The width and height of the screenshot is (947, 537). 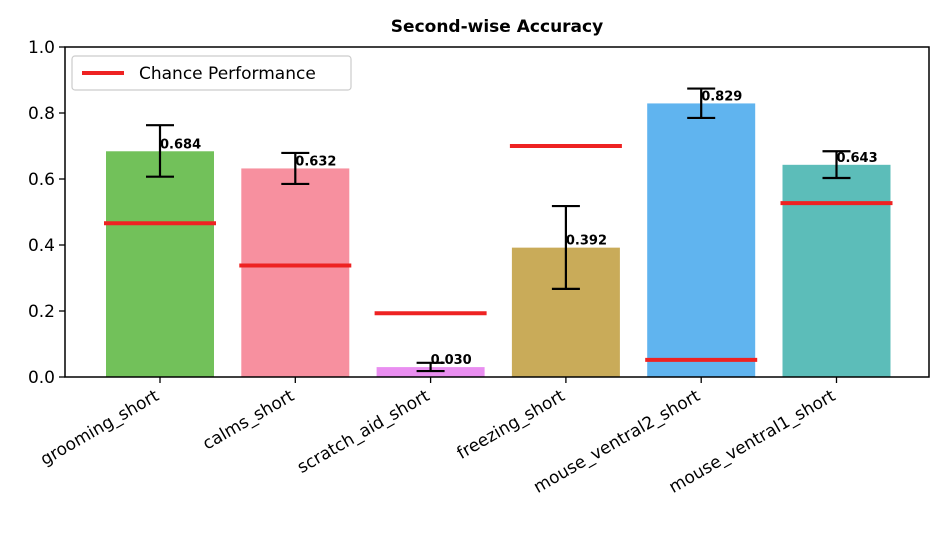 What do you see at coordinates (295, 272) in the screenshot?
I see `bar-calms_short` at bounding box center [295, 272].